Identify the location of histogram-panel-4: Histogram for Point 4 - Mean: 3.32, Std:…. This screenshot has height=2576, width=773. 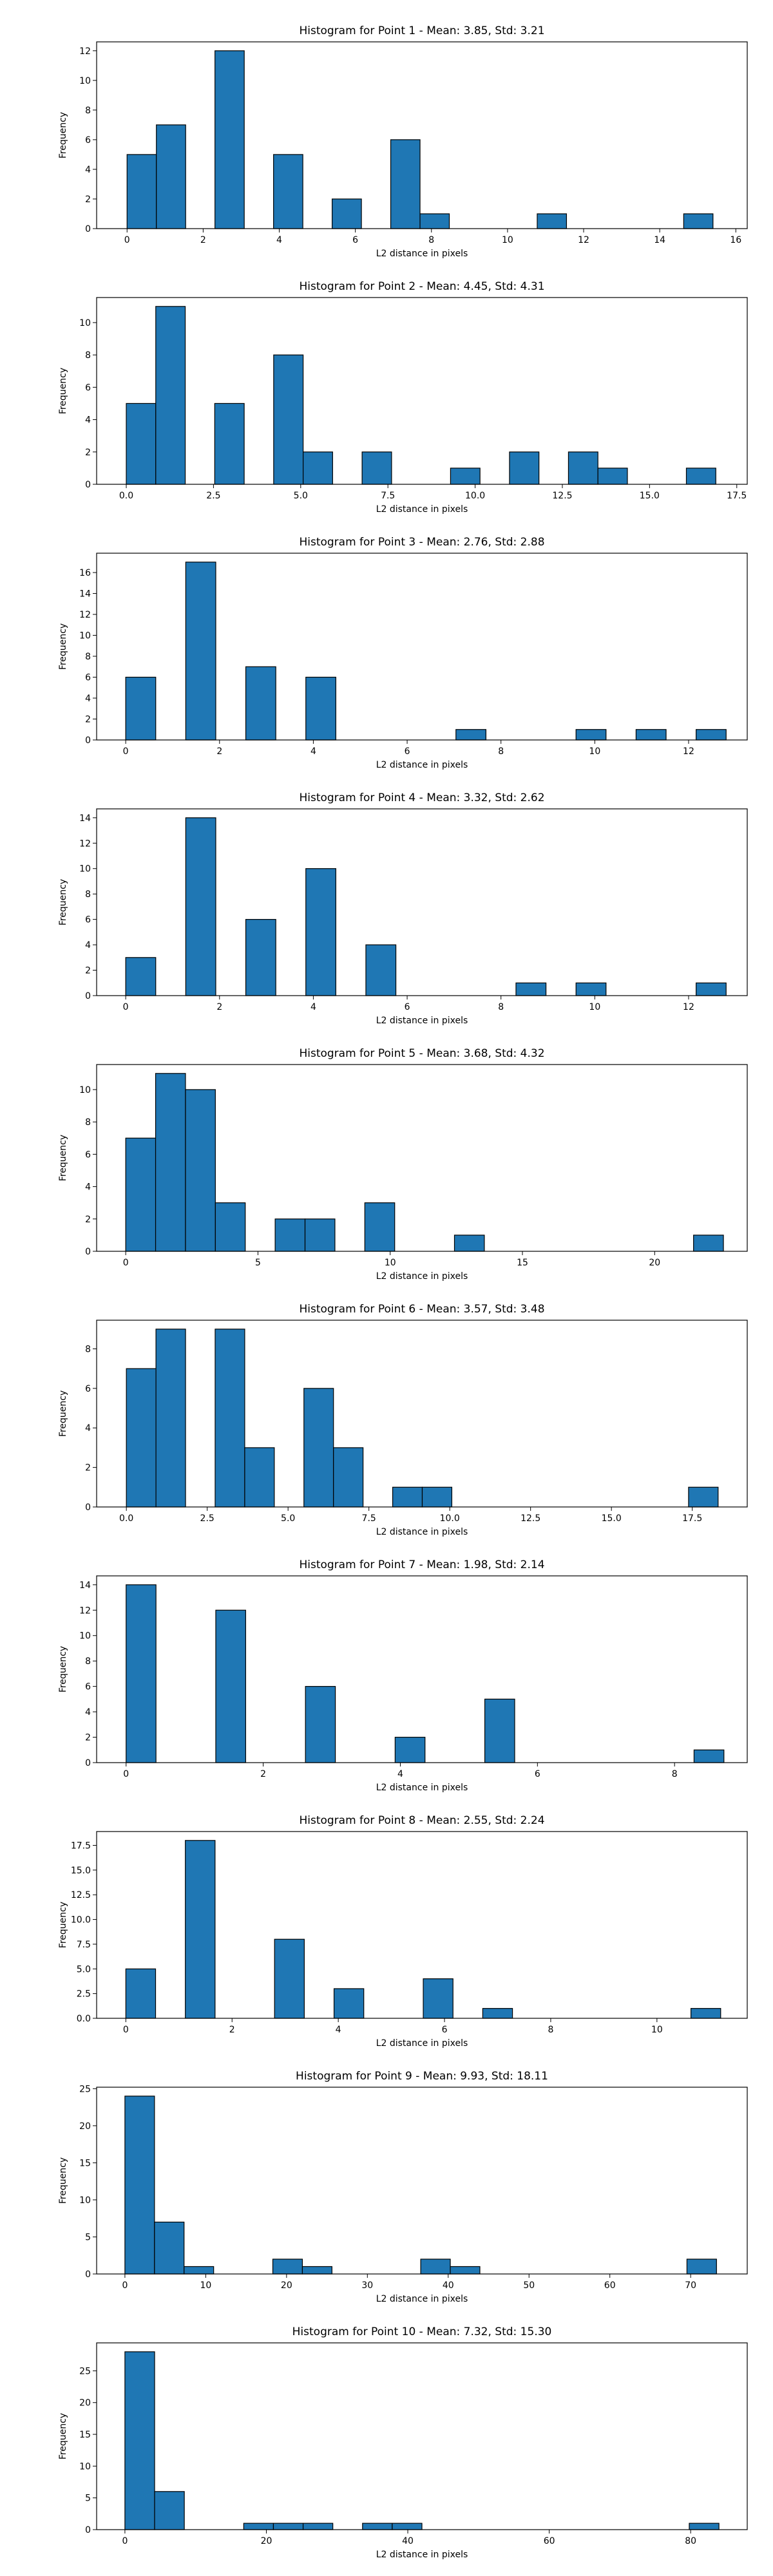
(403, 909).